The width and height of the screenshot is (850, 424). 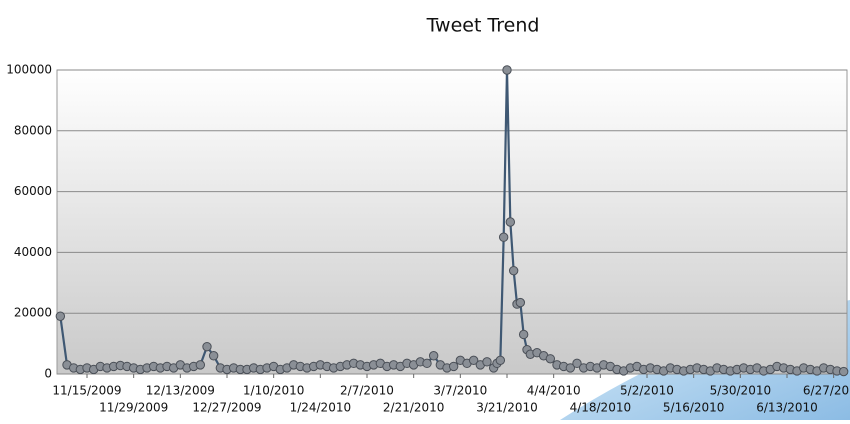 I want to click on x-tick-label: 2/7/2010, so click(x=367, y=391).